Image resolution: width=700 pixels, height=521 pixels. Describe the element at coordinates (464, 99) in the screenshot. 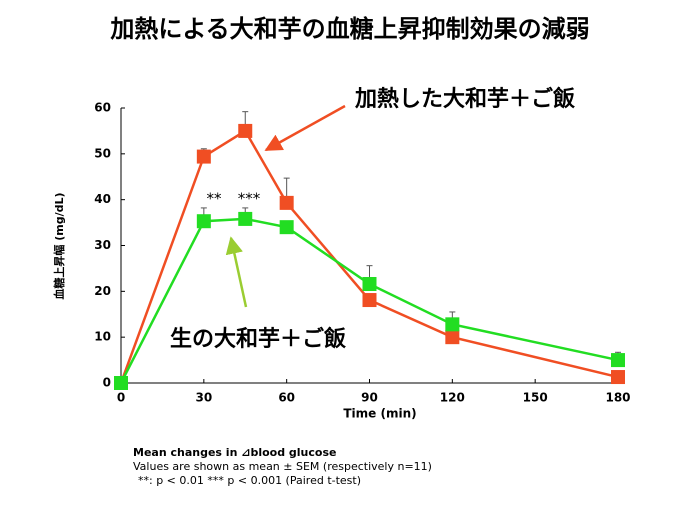

I see `series-label: 加熱した大和芋＋ご飯` at that location.